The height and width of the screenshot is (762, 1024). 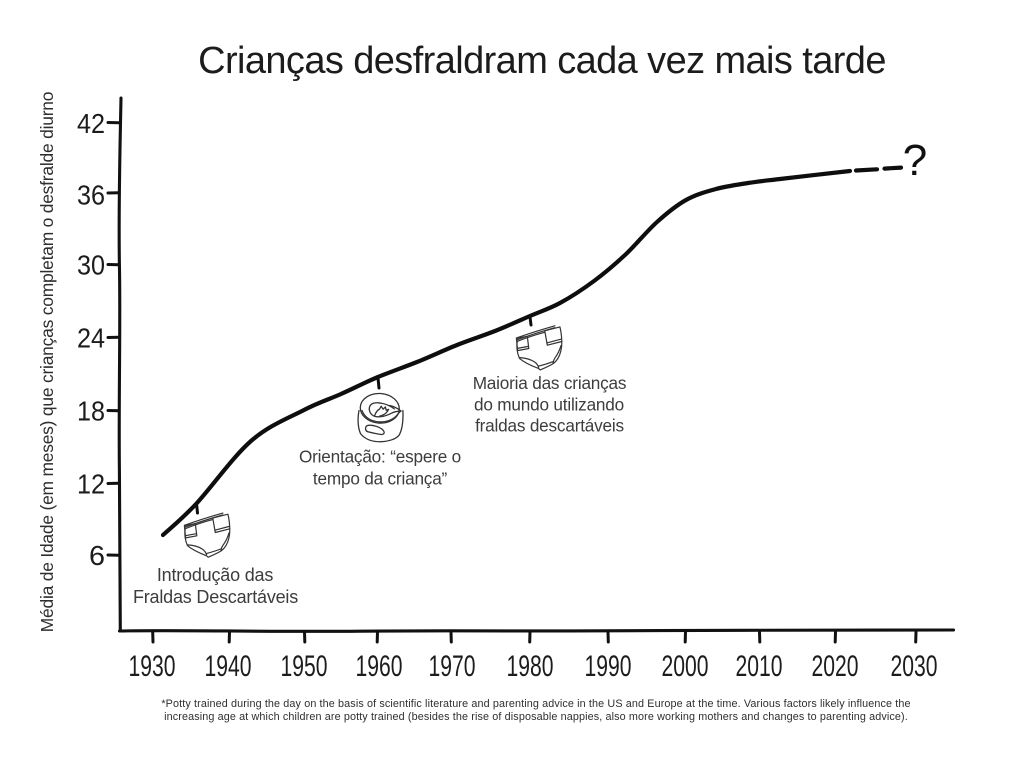 I want to click on svg-text: 2010, so click(x=759, y=666).